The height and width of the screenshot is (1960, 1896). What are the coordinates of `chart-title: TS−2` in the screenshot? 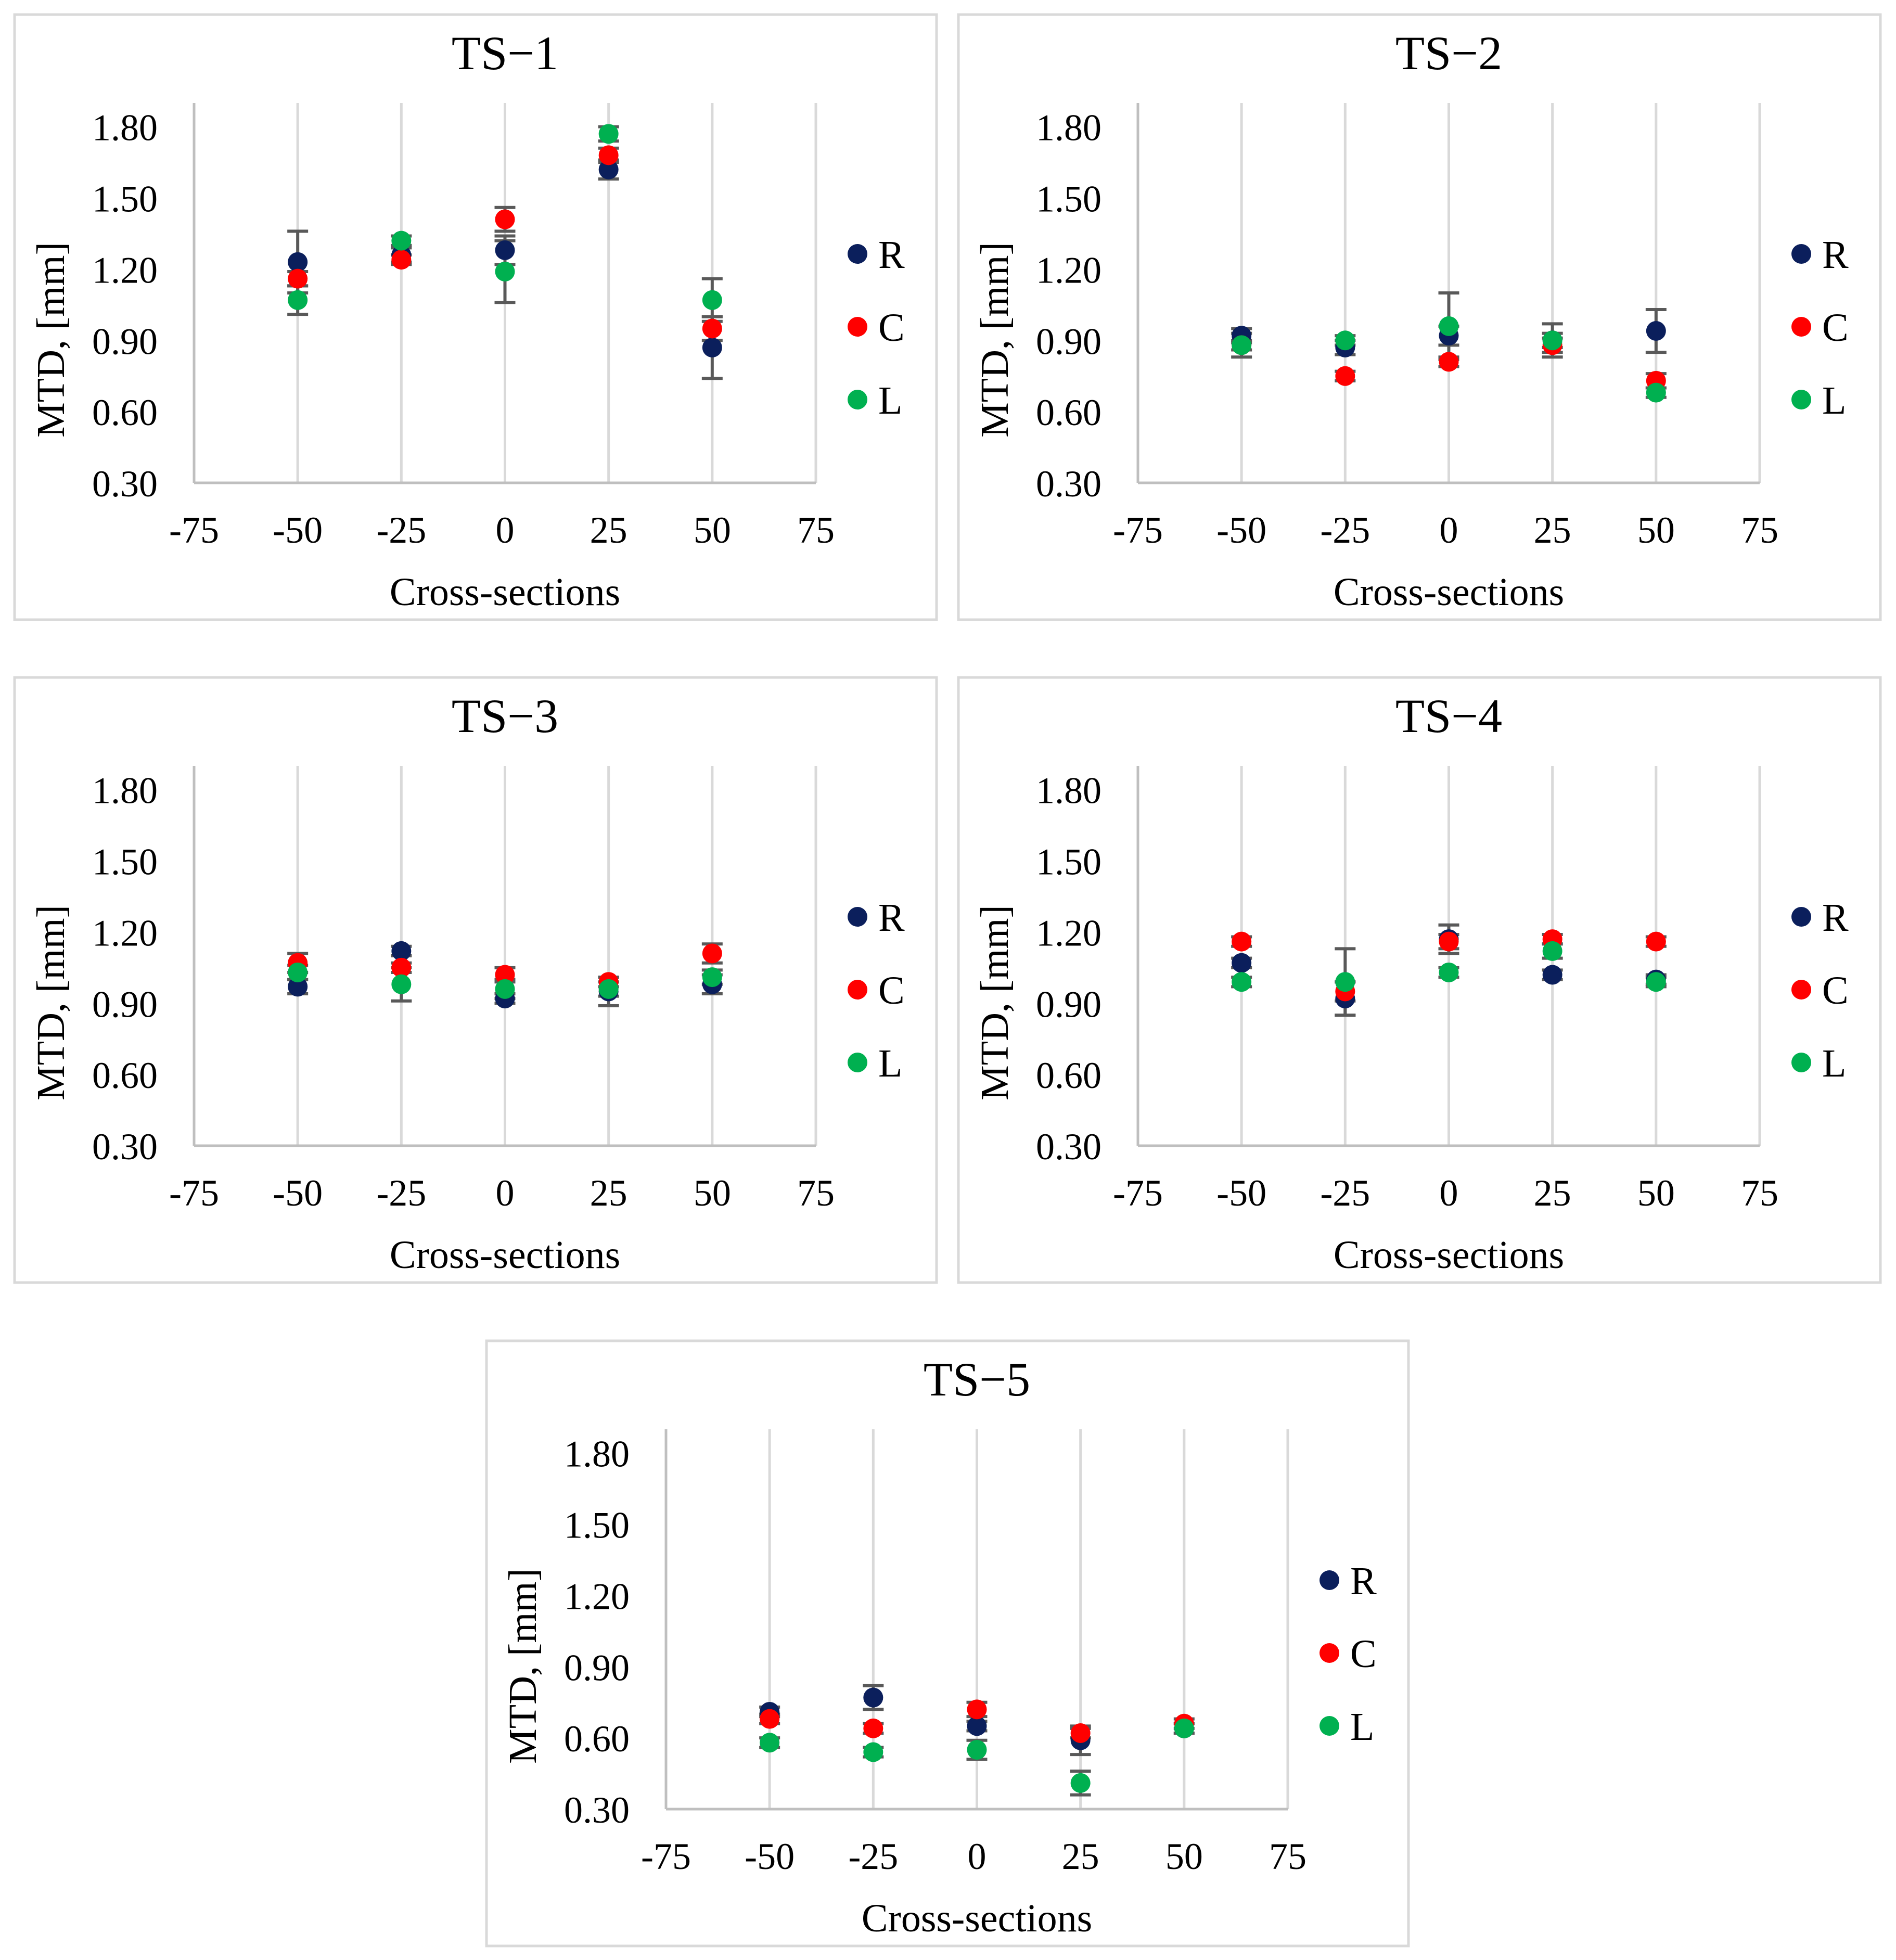 It's located at (1449, 53).